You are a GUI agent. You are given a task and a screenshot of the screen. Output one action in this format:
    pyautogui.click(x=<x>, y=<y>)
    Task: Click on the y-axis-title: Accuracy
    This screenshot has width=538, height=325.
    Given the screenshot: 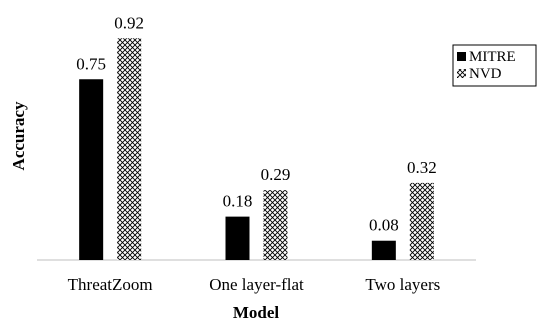 What is the action you would take?
    pyautogui.click(x=18, y=135)
    